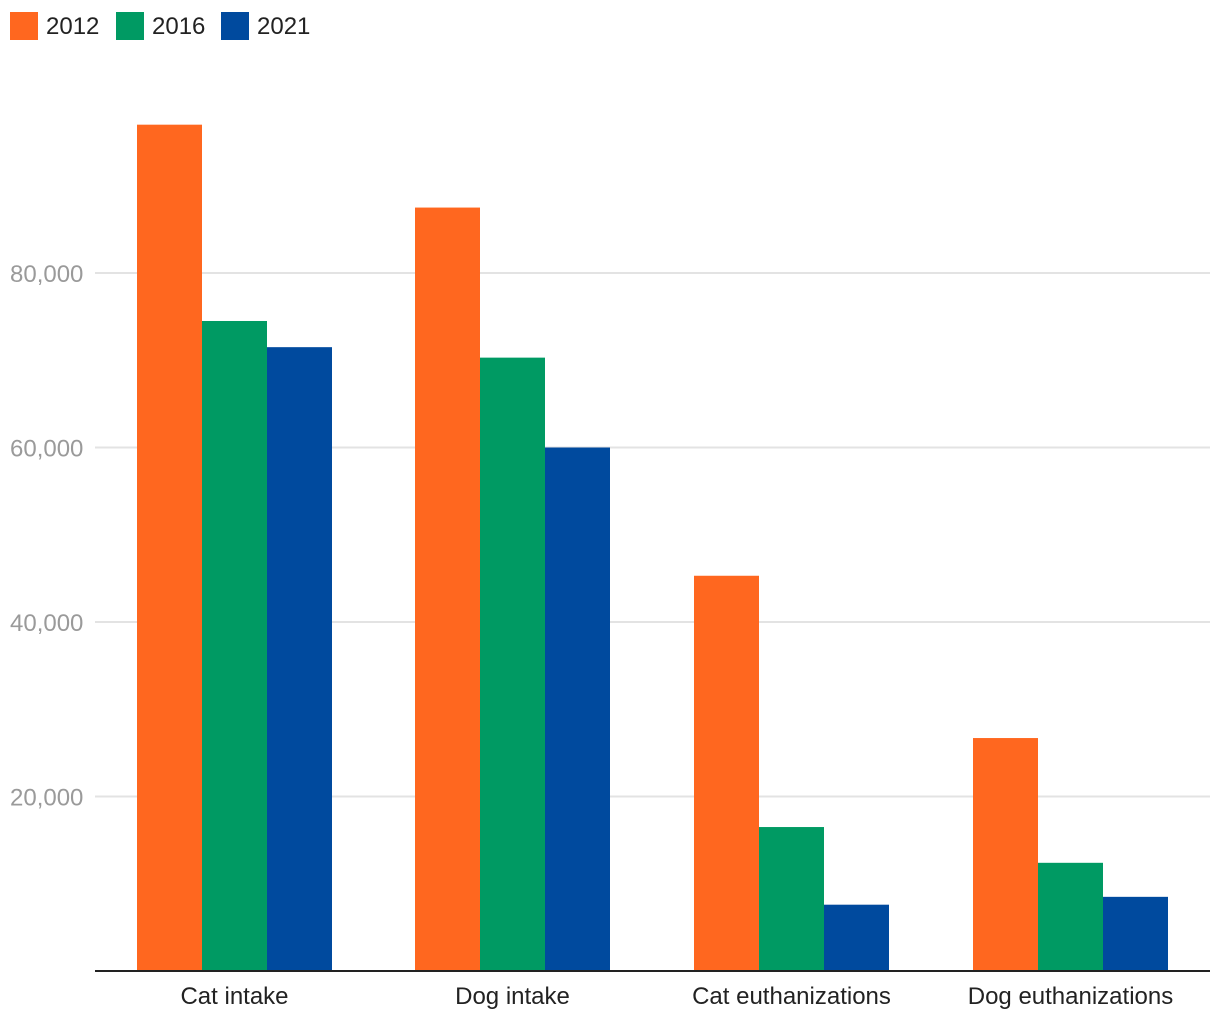 This screenshot has height=1020, width=1220. I want to click on legend-label-2021: 2021, so click(283, 26).